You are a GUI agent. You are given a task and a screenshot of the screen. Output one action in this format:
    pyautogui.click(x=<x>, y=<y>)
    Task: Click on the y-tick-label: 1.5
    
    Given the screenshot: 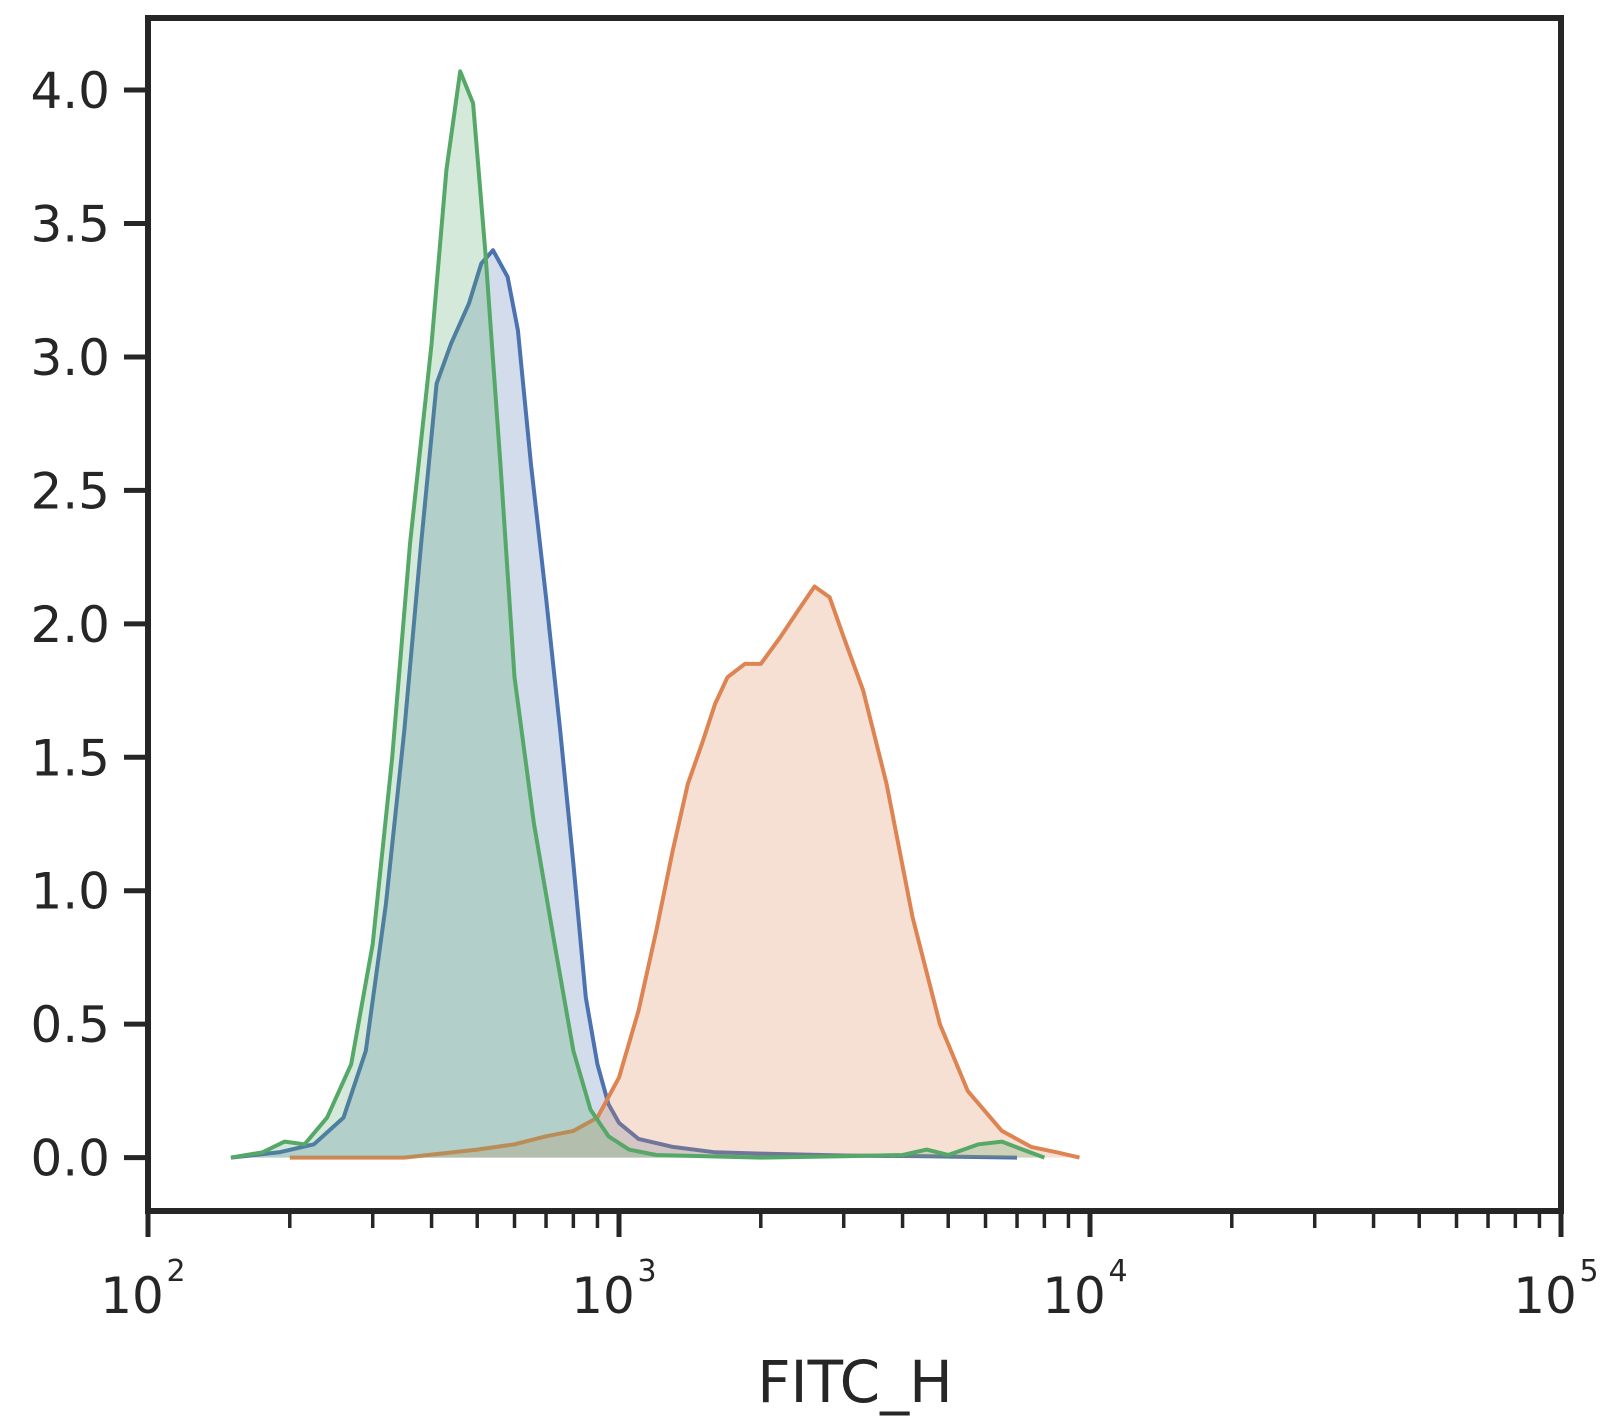 What is the action you would take?
    pyautogui.click(x=70, y=758)
    